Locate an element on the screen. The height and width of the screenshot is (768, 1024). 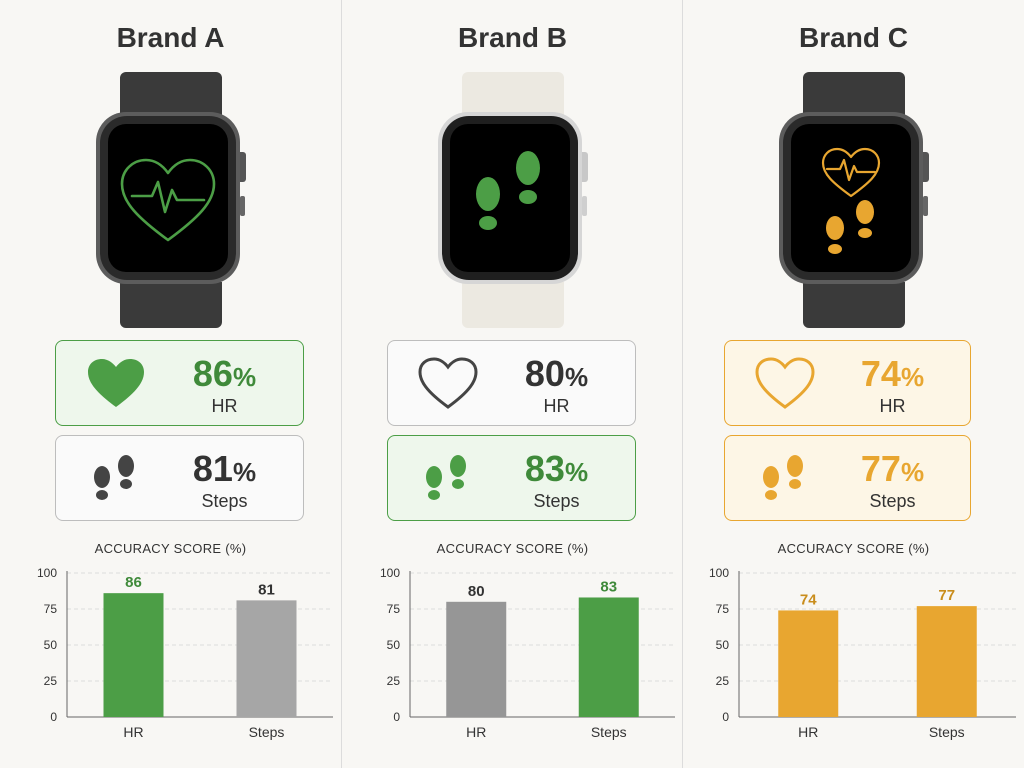
steps-value: 81% is located at coordinates (224, 469).